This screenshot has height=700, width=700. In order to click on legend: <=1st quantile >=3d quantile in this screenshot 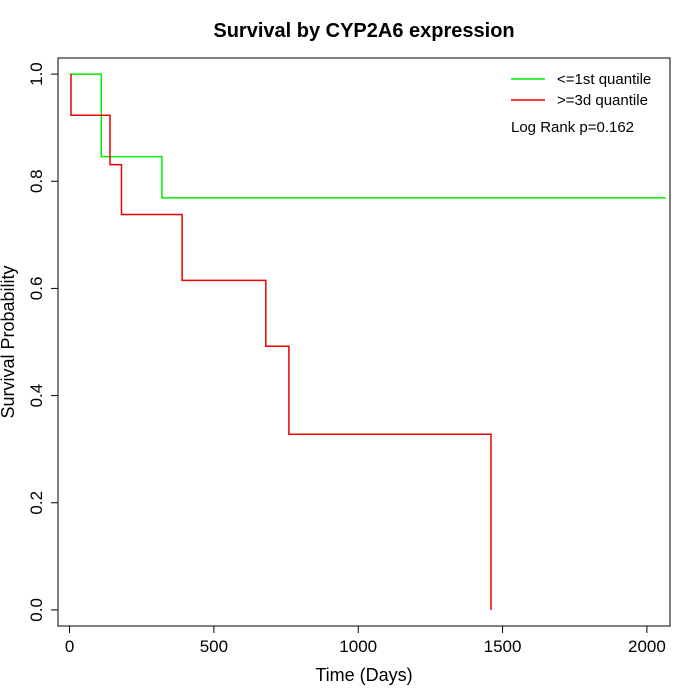, I will do `click(581, 90)`.